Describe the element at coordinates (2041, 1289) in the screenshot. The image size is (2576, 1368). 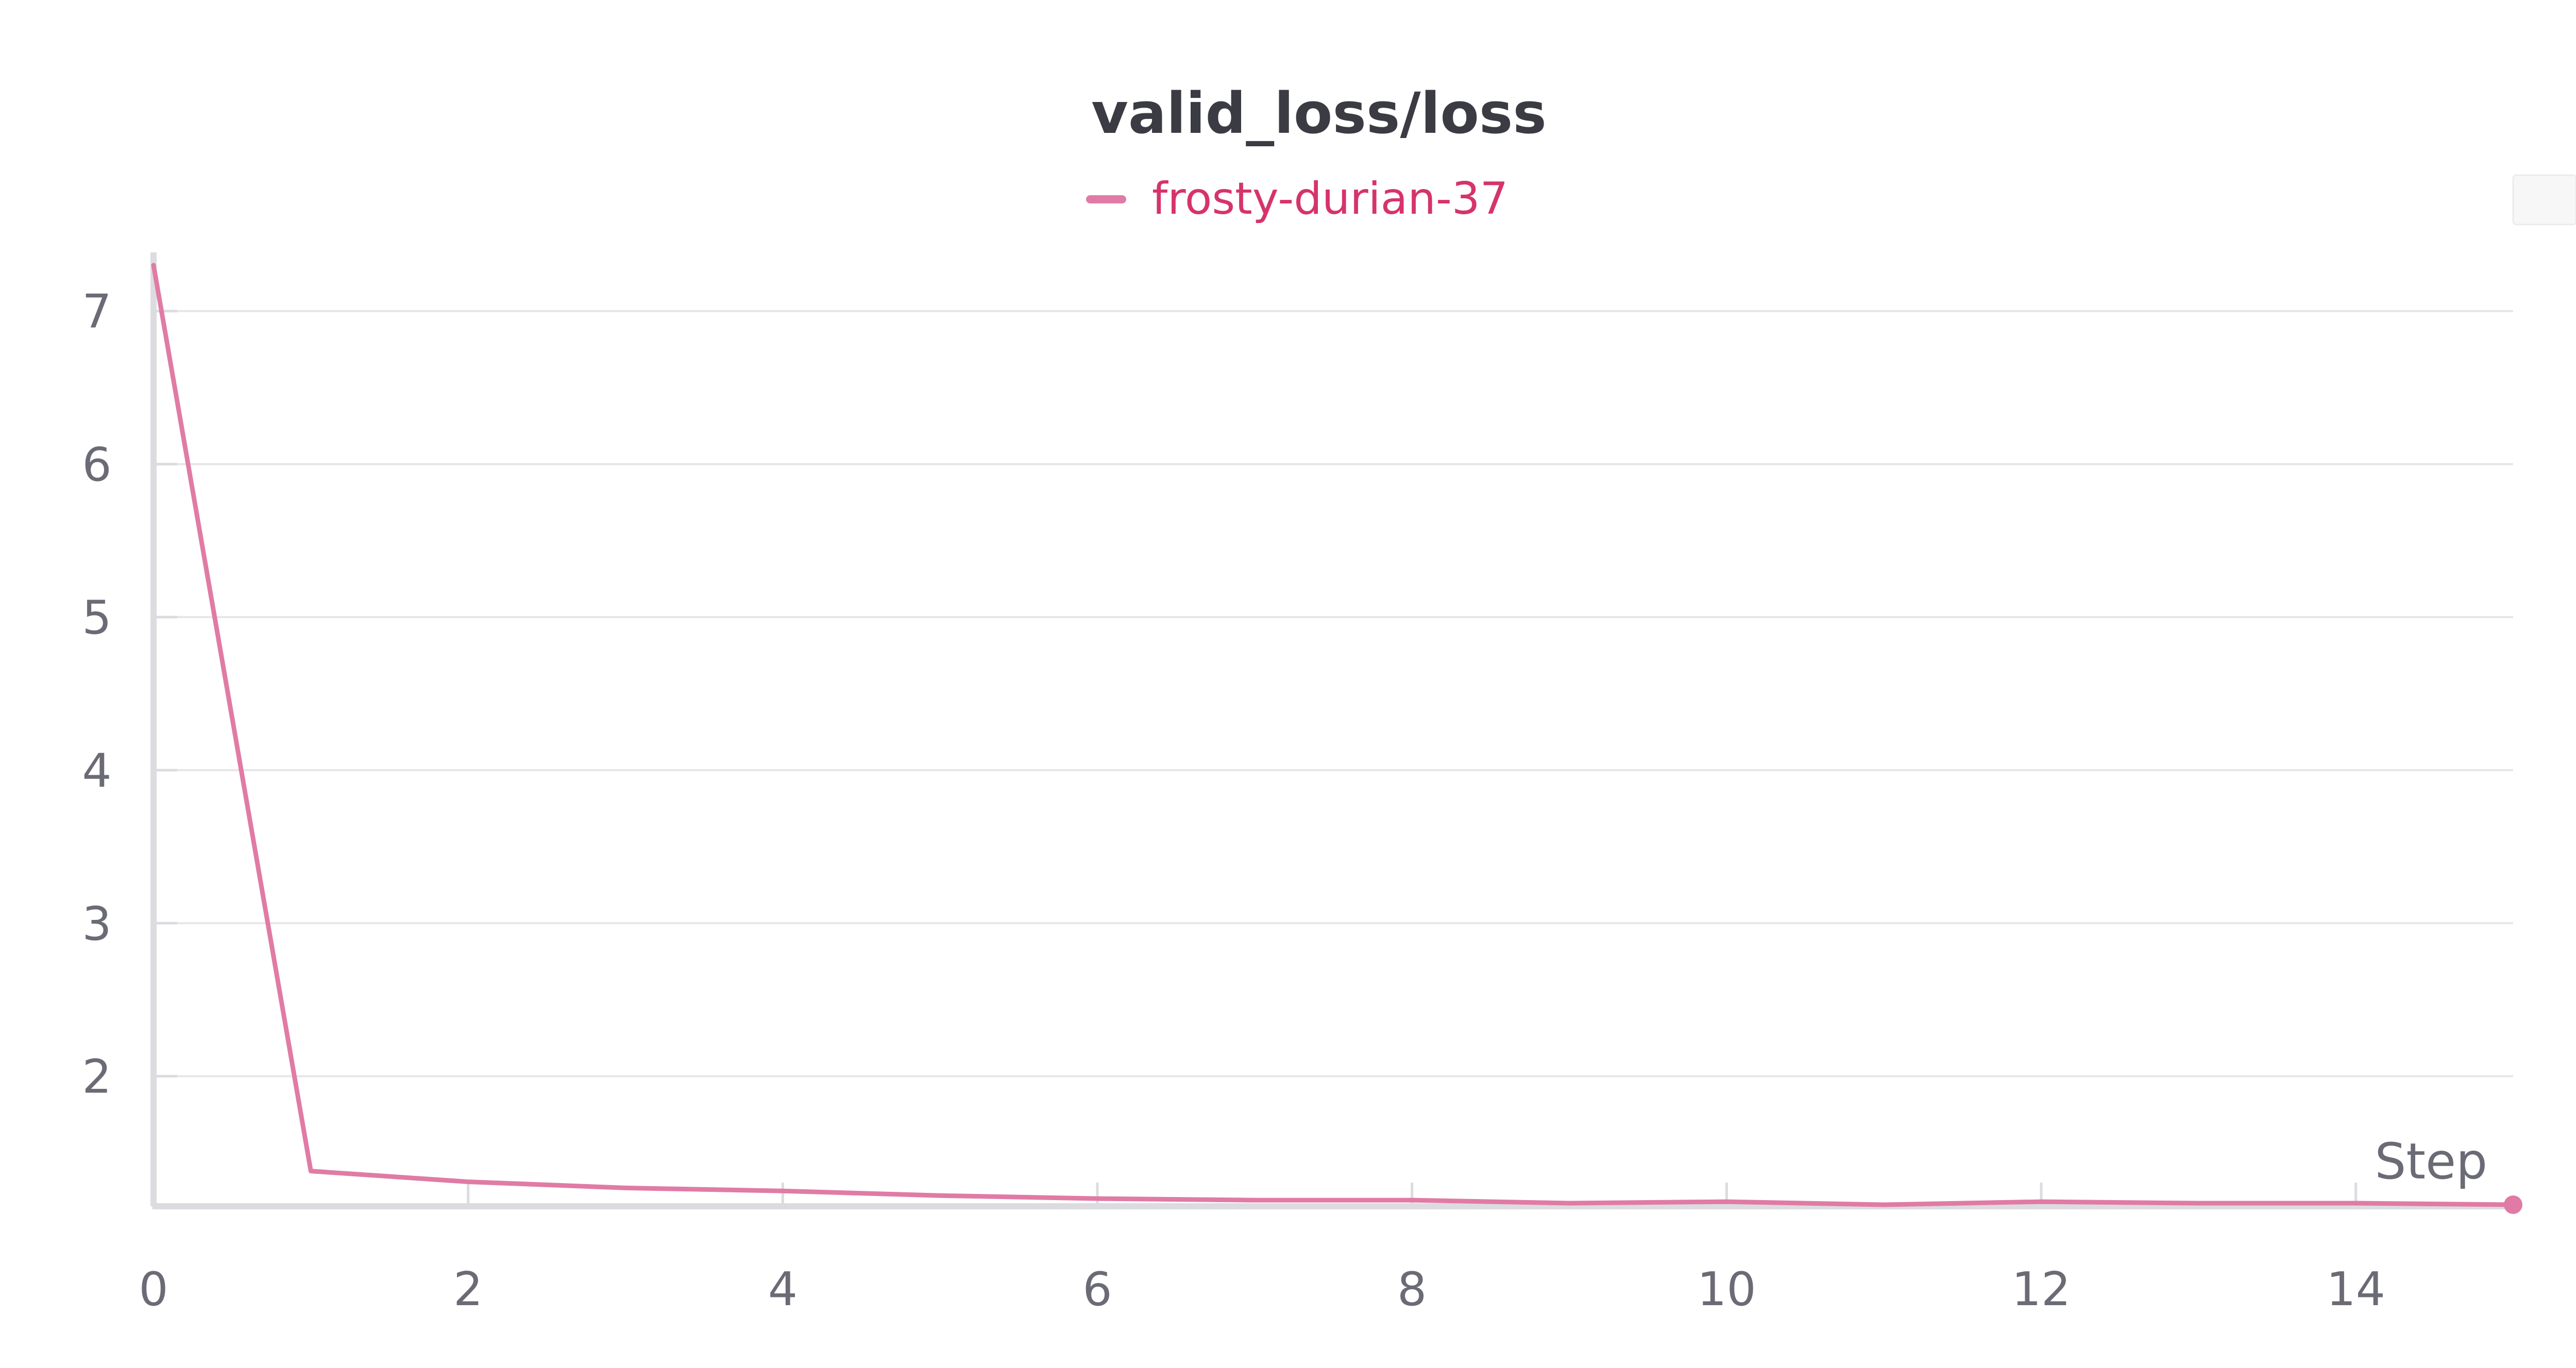
I see `x-tick-label: 12` at that location.